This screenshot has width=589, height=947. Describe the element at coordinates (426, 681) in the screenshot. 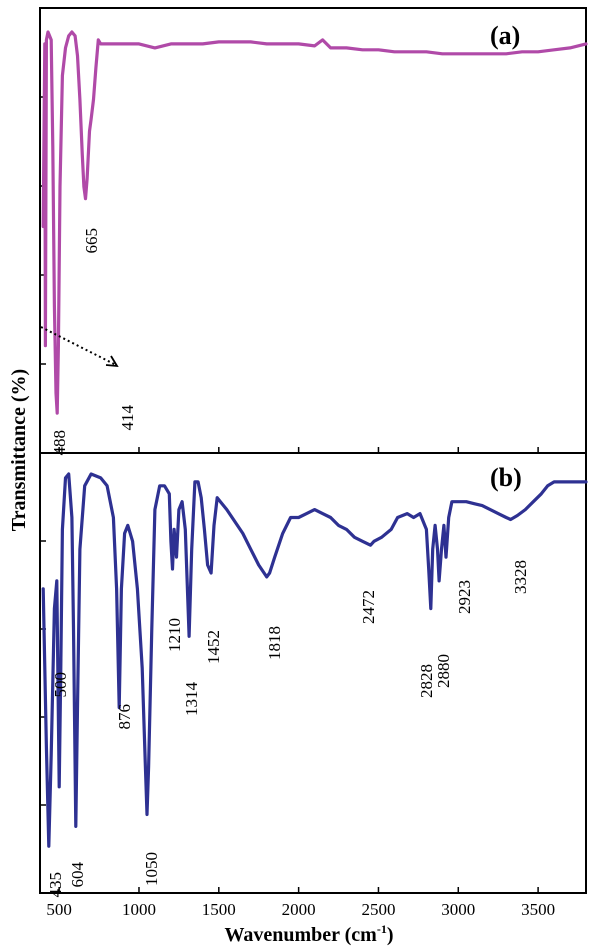

I see `peak-label-b-2828: 2828` at that location.